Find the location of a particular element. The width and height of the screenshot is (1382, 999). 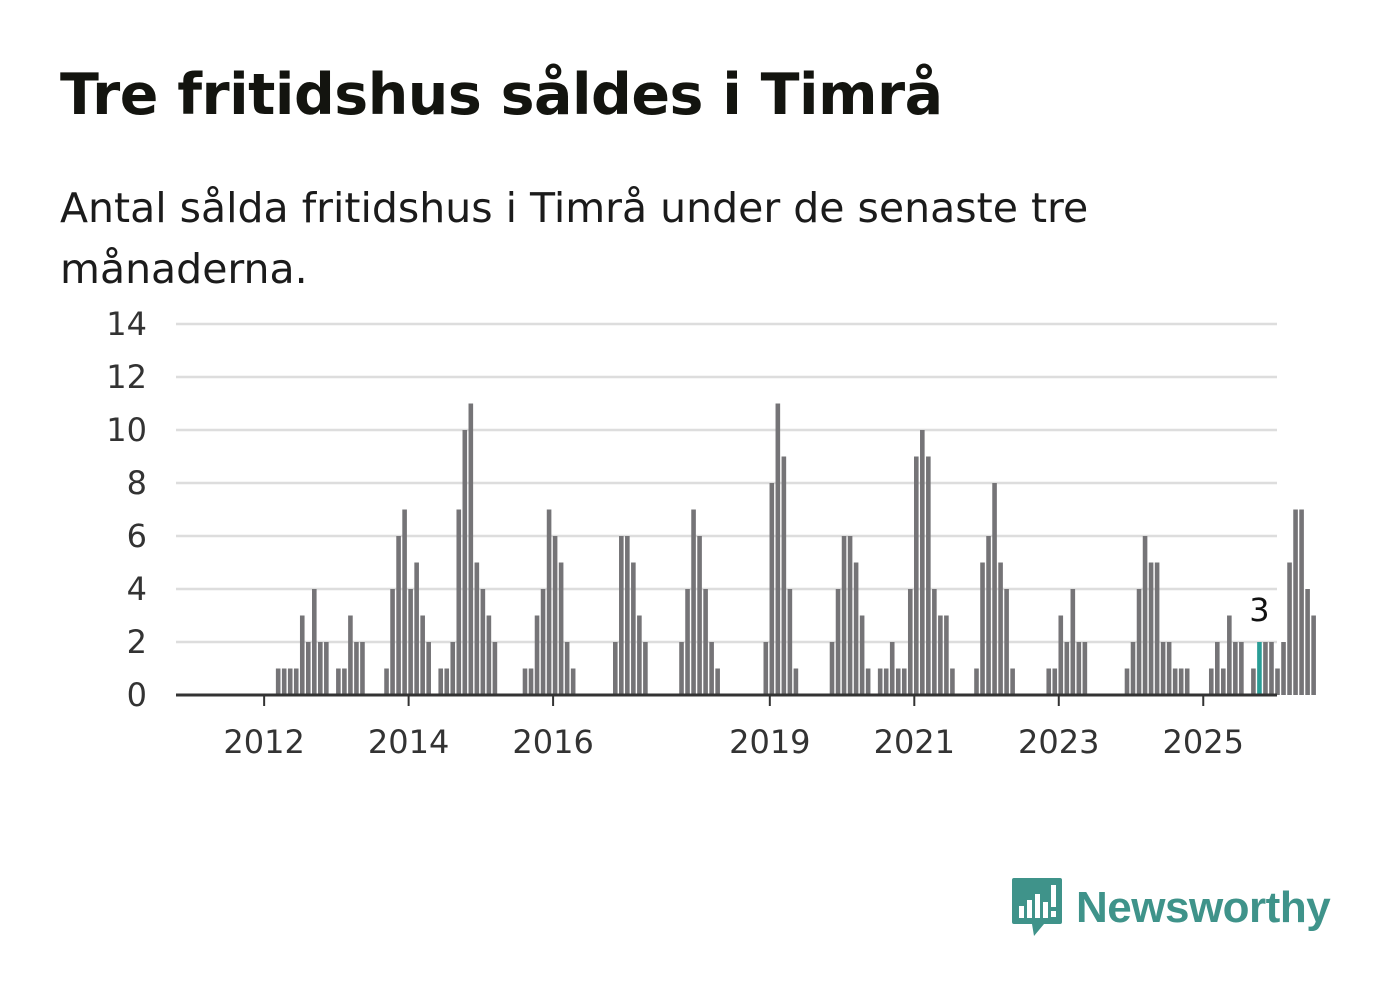

y-tick-label: 6 is located at coordinates (137, 536).